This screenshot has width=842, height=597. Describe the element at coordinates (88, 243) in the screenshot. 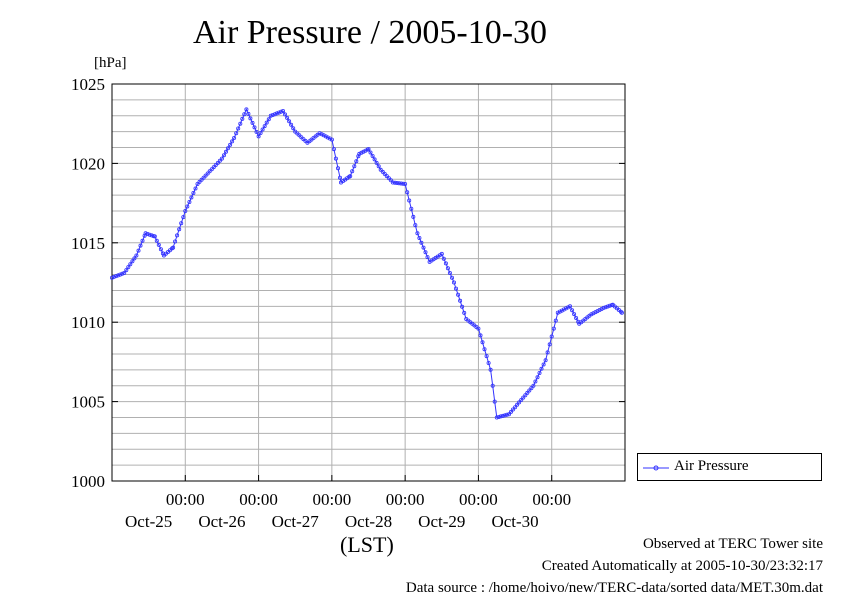

I see `y-tick-label: 1015` at that location.